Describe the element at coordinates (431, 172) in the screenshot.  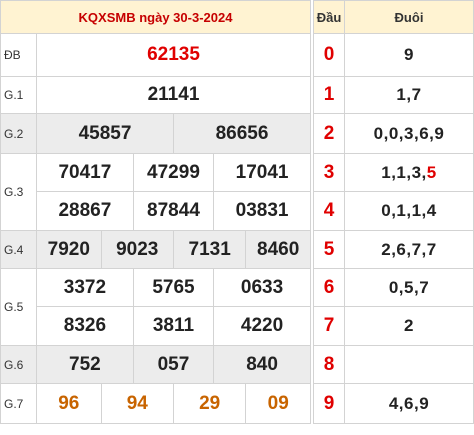
I see `loto-tail-highlight: 5` at that location.